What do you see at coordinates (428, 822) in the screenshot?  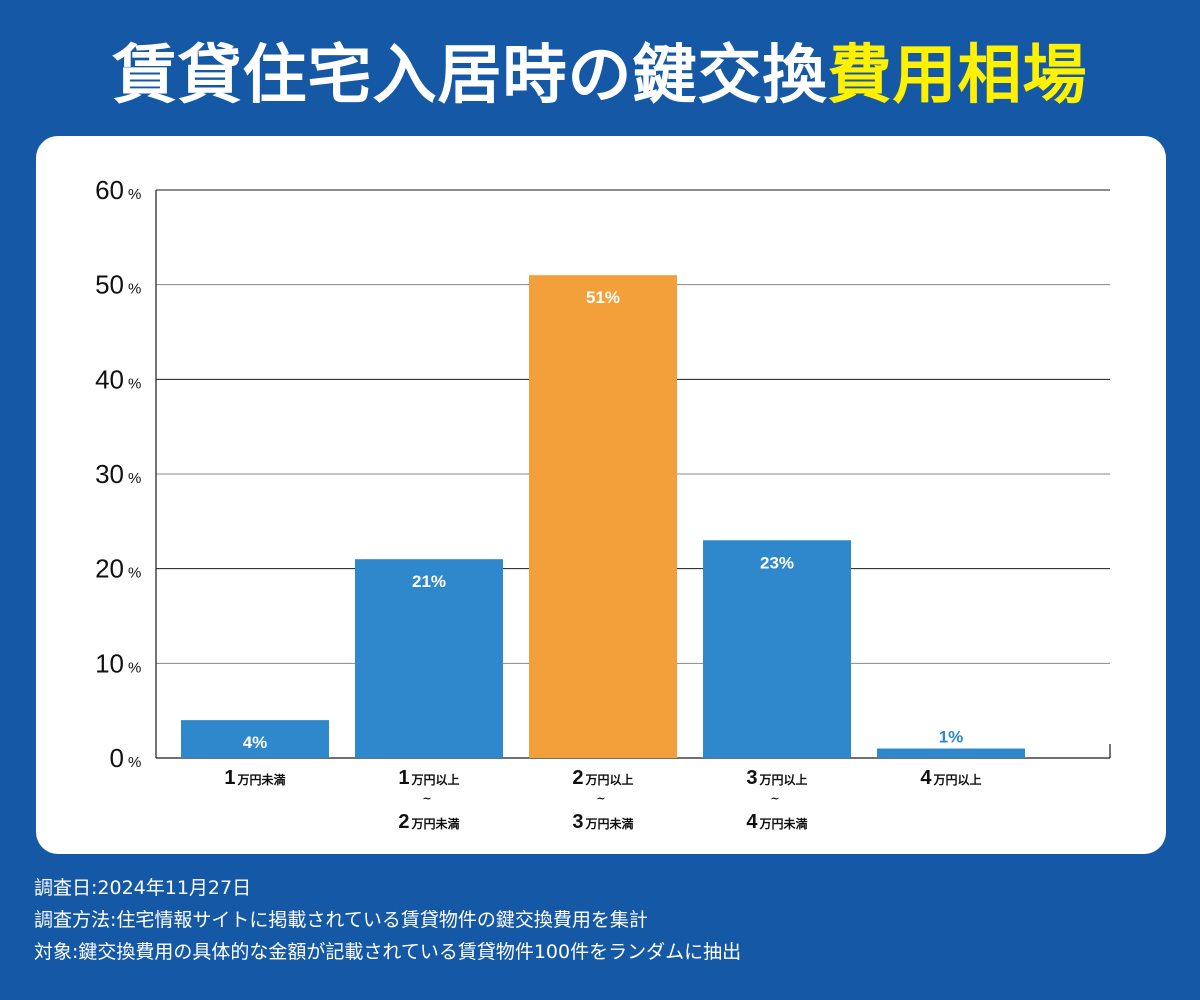 I see `x-category-label: 2 万円未満` at bounding box center [428, 822].